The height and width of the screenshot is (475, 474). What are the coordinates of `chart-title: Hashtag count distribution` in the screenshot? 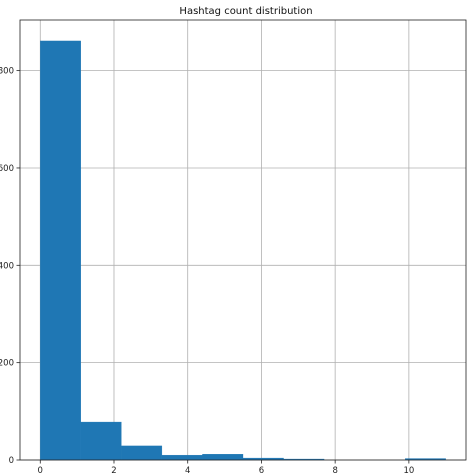 It's located at (245, 11).